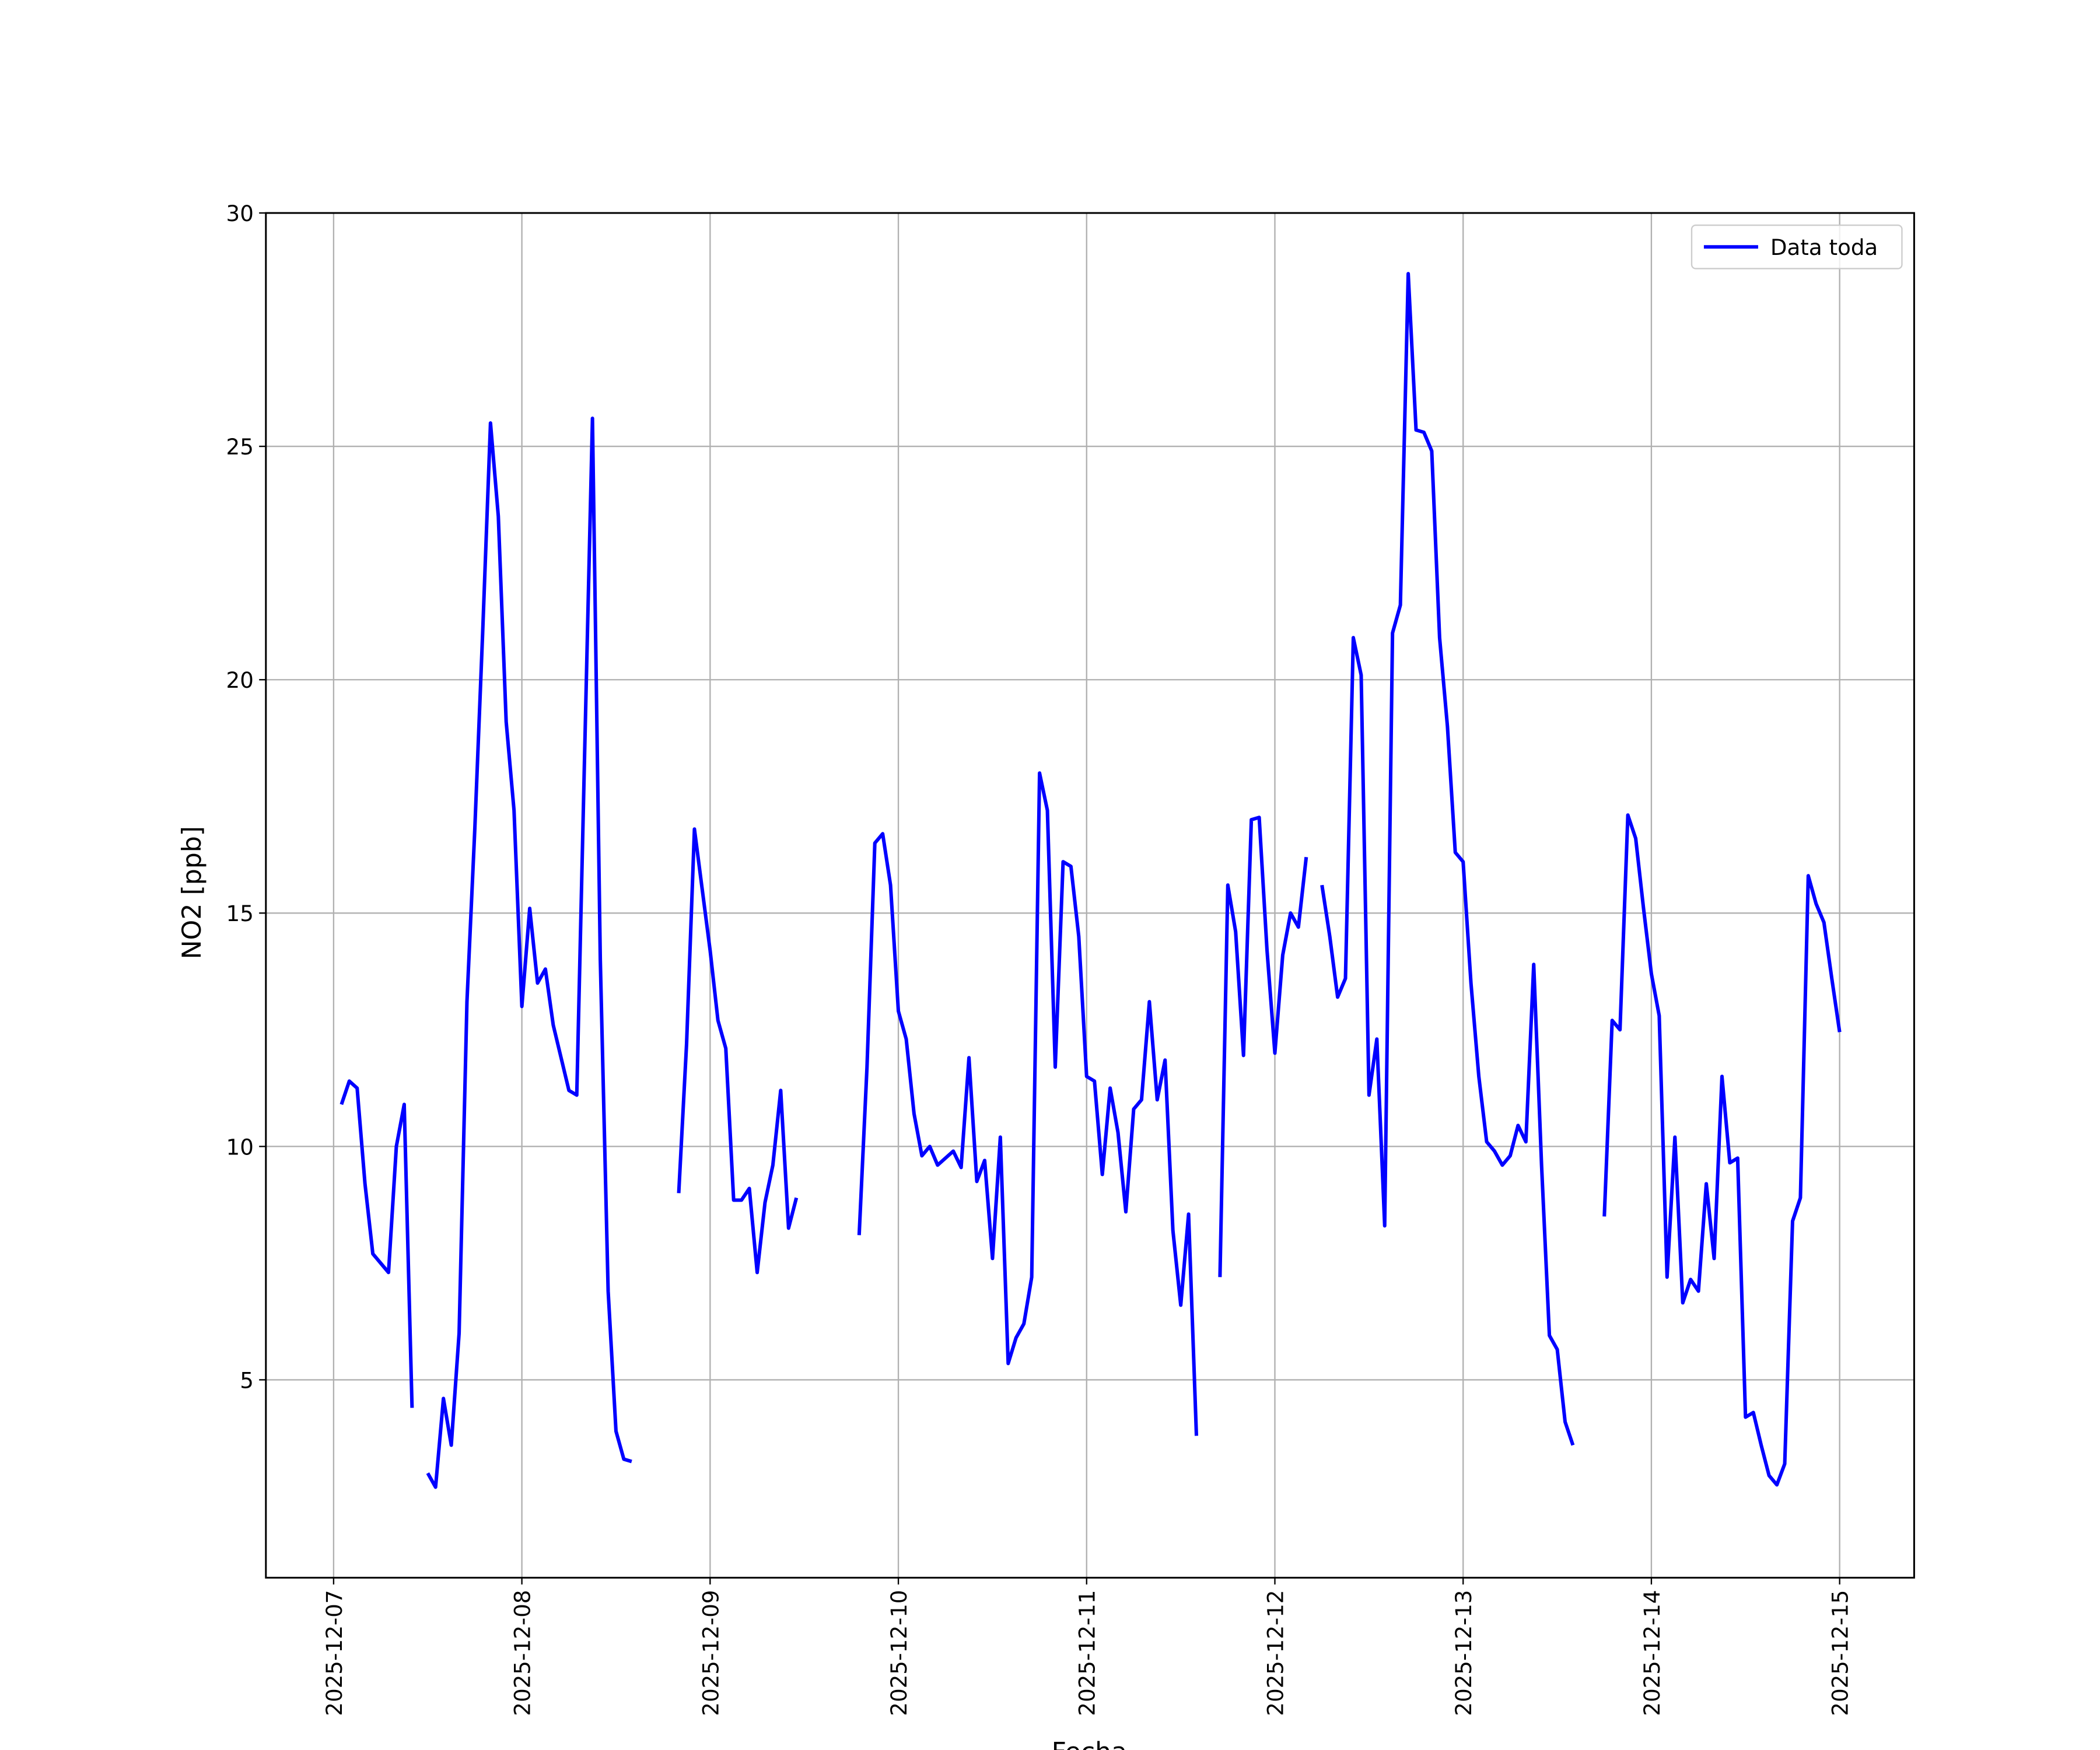 This screenshot has height=1750, width=2100. What do you see at coordinates (899, 1653) in the screenshot?
I see `x-tick-label: 2025-12-10` at bounding box center [899, 1653].